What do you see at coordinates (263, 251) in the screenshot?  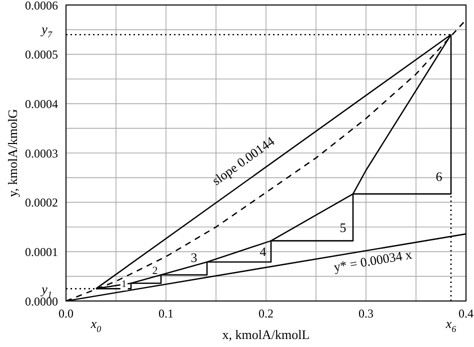 I see `annotation: 4` at bounding box center [263, 251].